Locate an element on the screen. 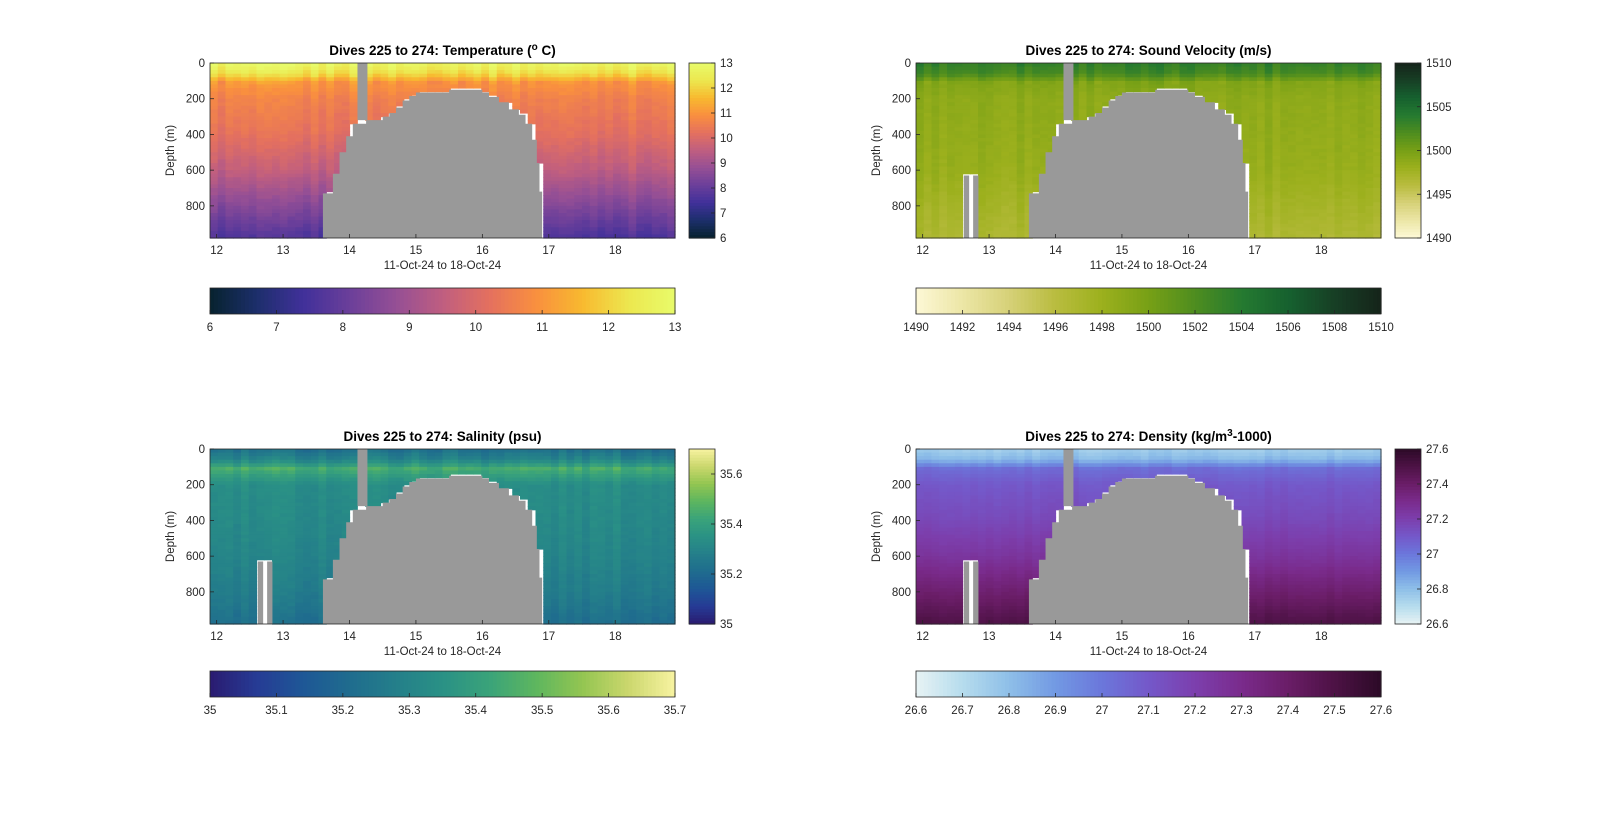 This screenshot has height=815, width=1600. colorbar-tick-label: 12 is located at coordinates (726, 89).